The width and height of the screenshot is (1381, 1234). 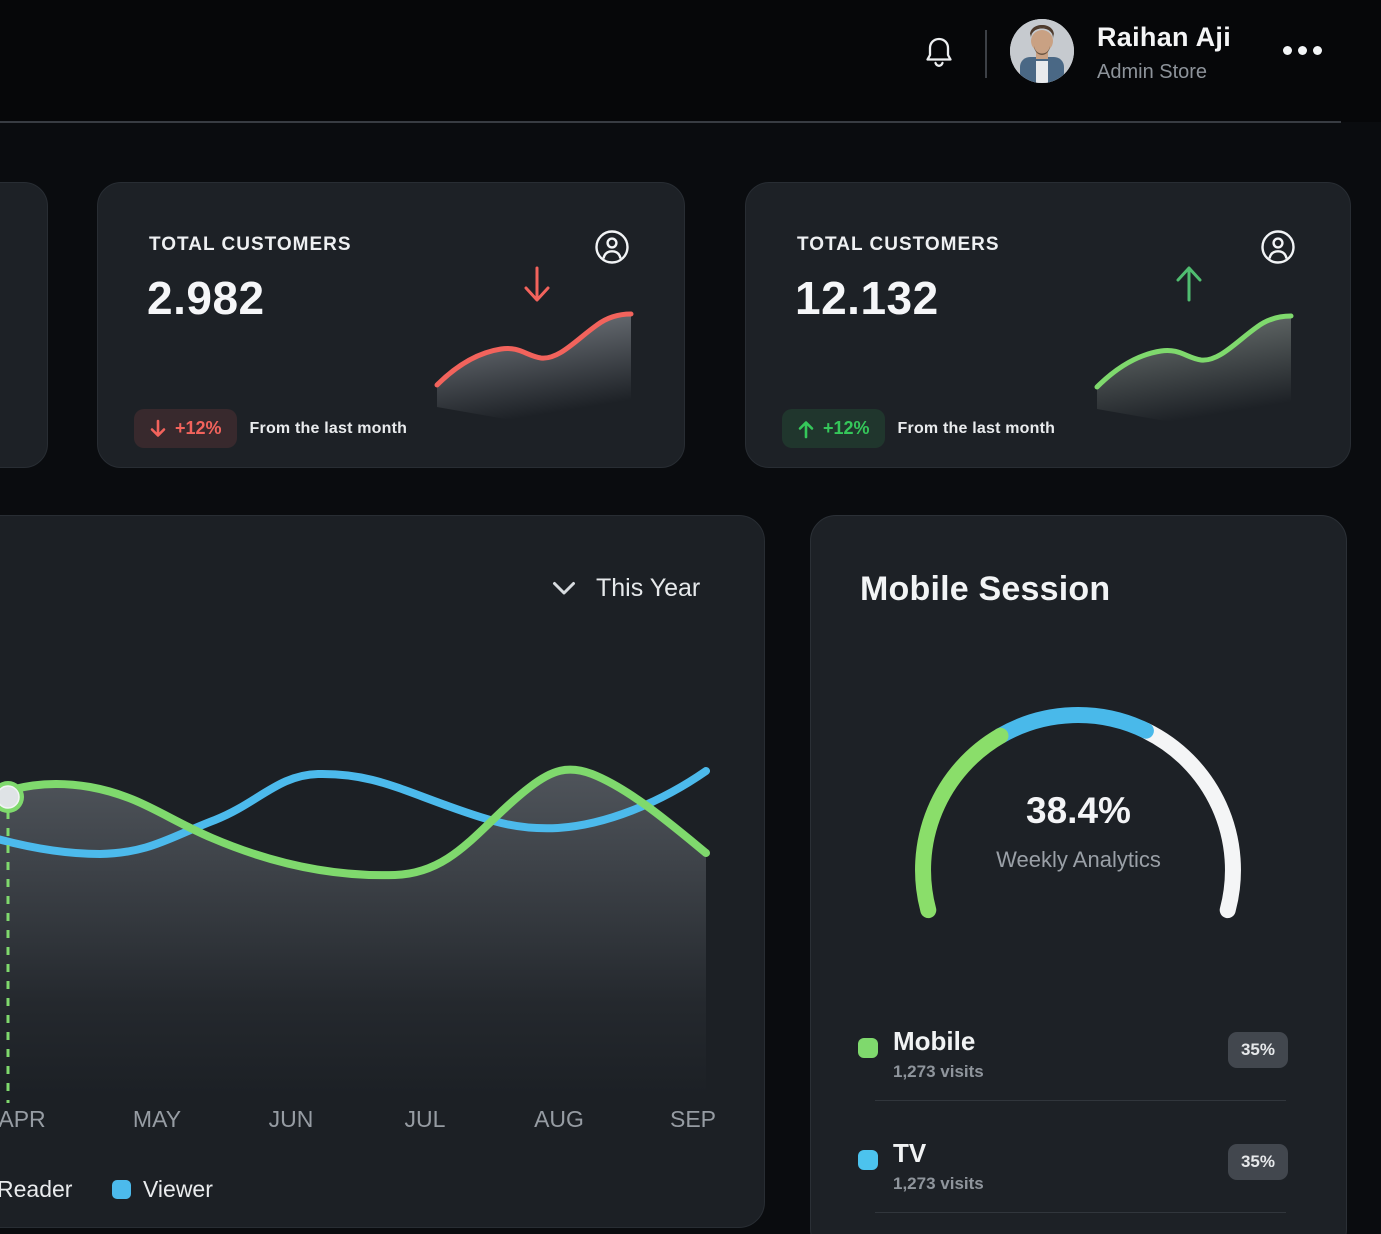 I want to click on legend-label: Viewer, so click(x=178, y=1189).